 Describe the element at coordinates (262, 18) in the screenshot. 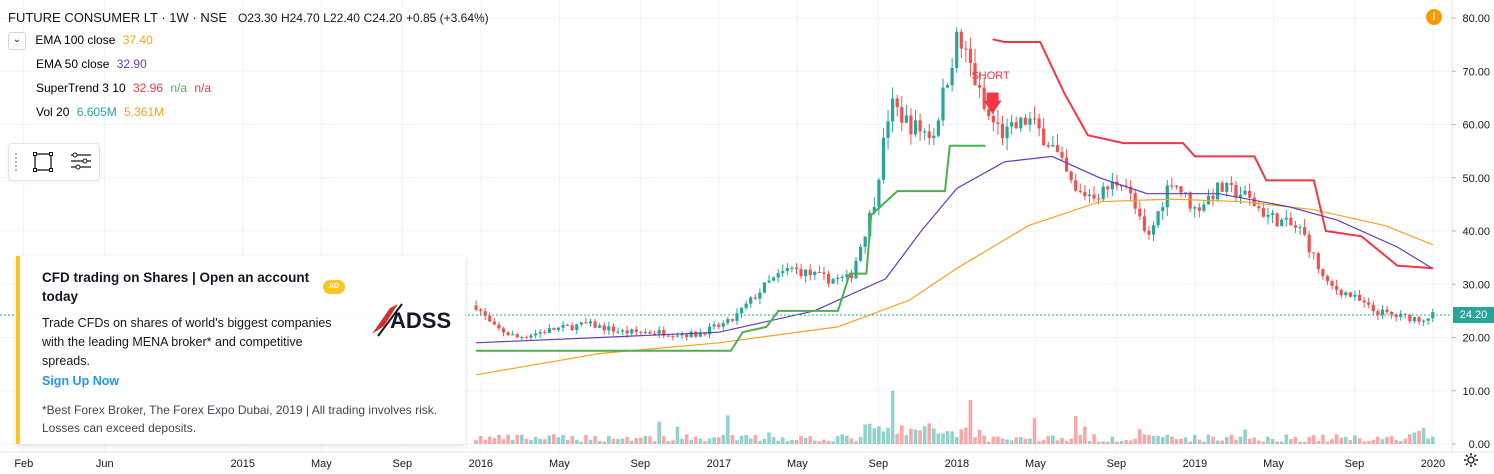

I see `ohlc-open: 23.30` at that location.